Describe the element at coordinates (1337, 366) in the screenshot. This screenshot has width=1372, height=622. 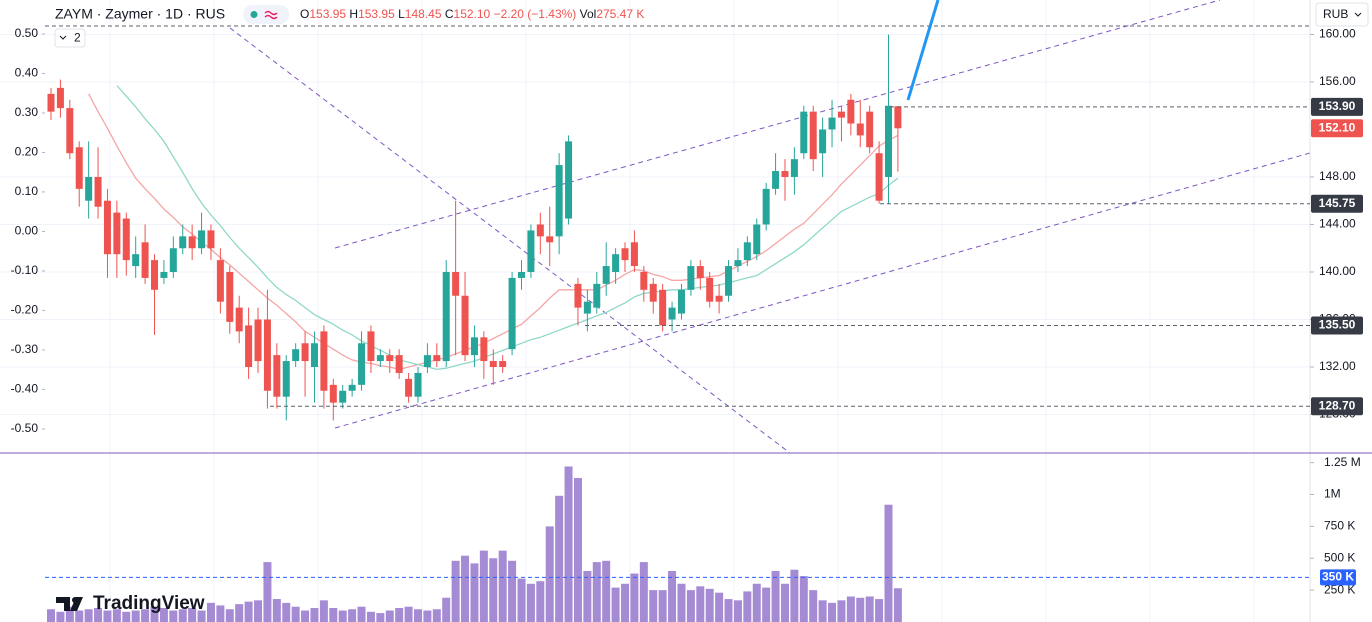
I see `y-tick-label: 132.00` at that location.